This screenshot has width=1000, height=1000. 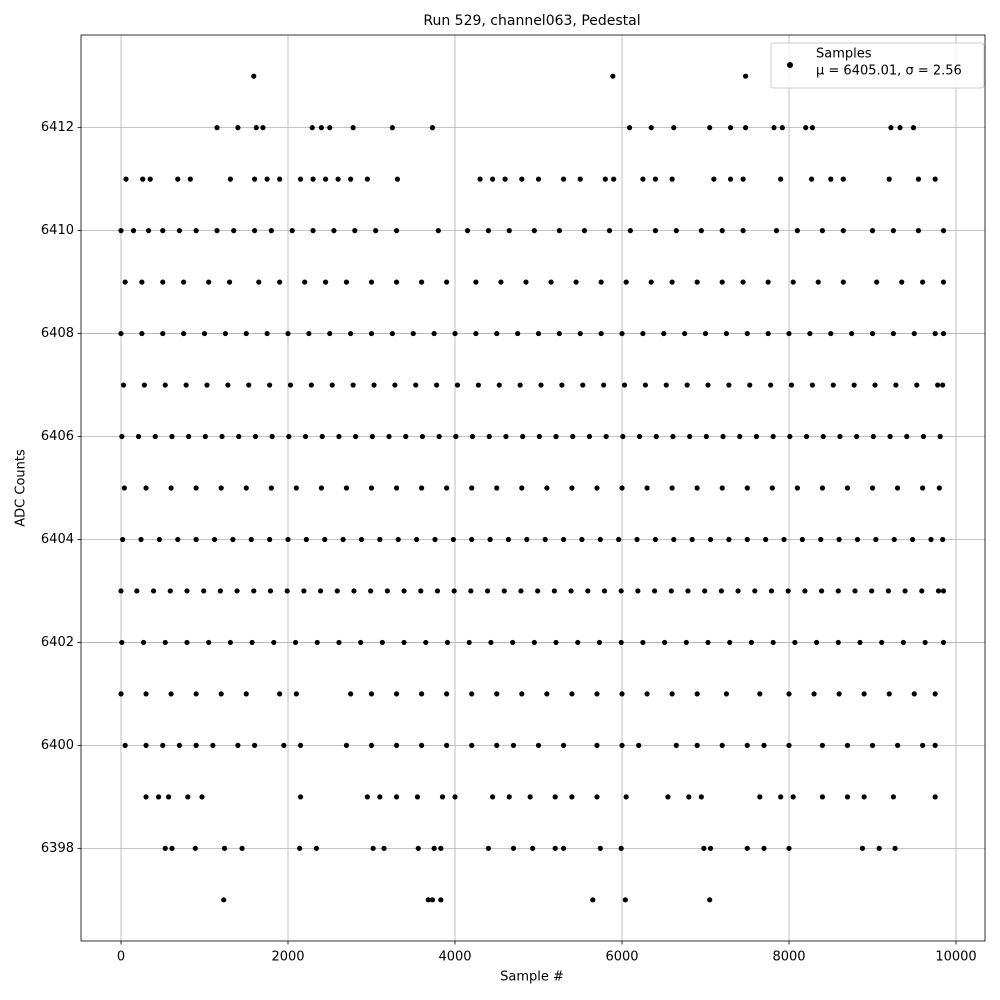 What do you see at coordinates (57, 436) in the screenshot?
I see `y-tick-label: 6406` at bounding box center [57, 436].